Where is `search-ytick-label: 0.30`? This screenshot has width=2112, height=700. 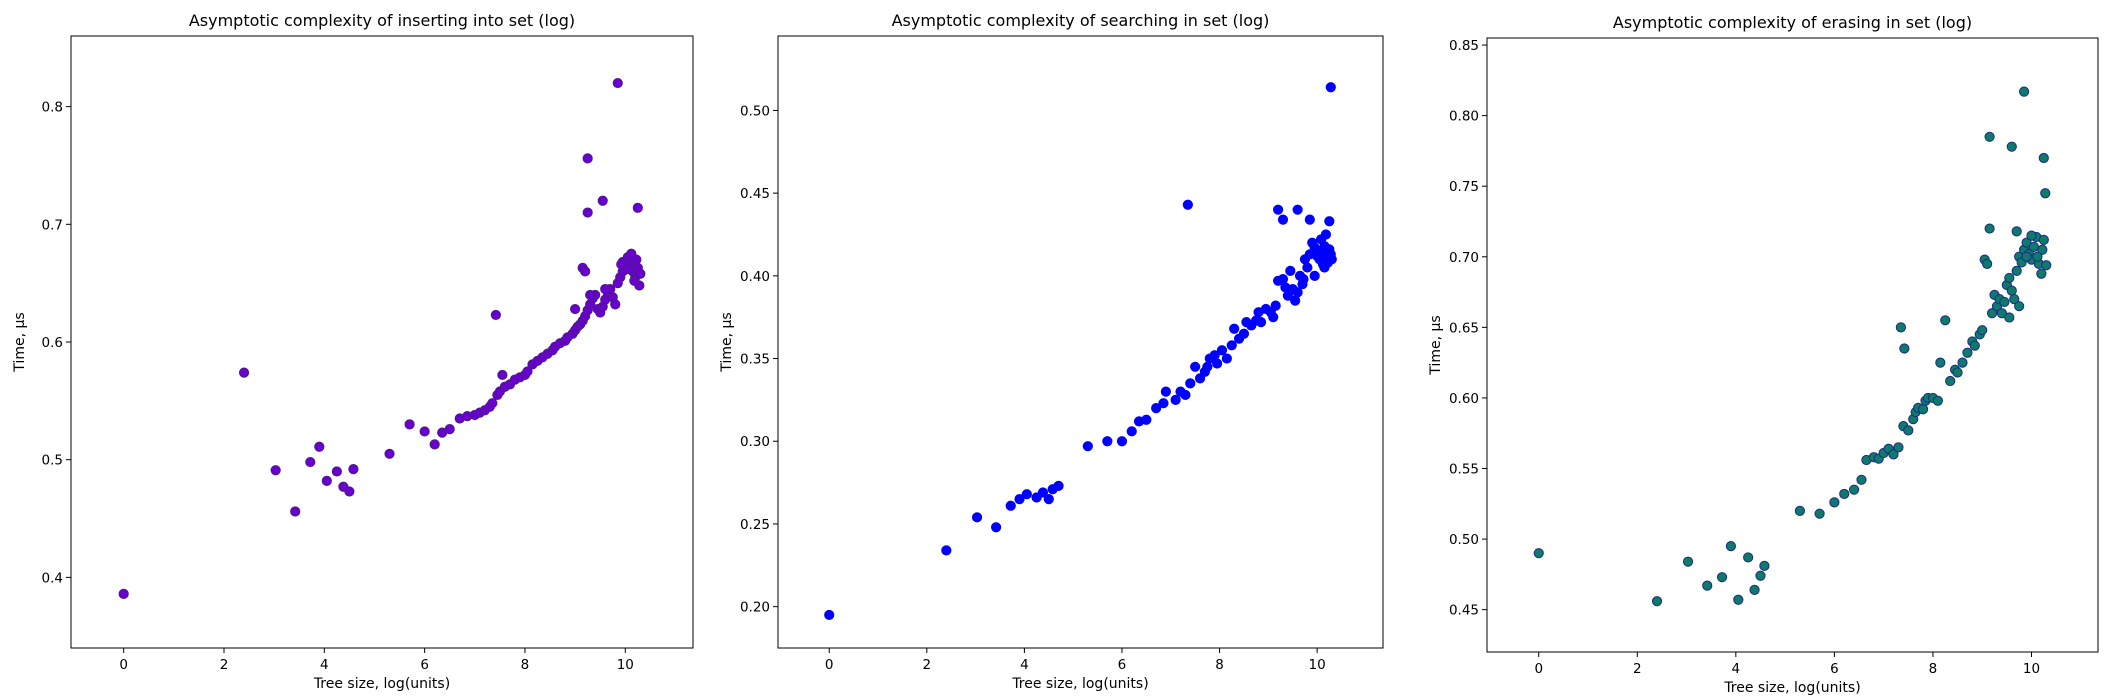 search-ytick-label: 0.30 is located at coordinates (755, 442).